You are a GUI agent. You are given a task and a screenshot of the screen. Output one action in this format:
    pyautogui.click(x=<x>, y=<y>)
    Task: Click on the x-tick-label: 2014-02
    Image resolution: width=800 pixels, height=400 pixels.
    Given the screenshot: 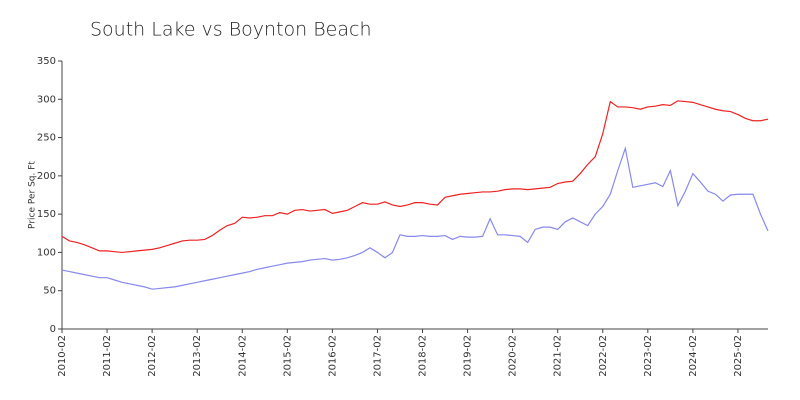 What is the action you would take?
    pyautogui.click(x=242, y=356)
    